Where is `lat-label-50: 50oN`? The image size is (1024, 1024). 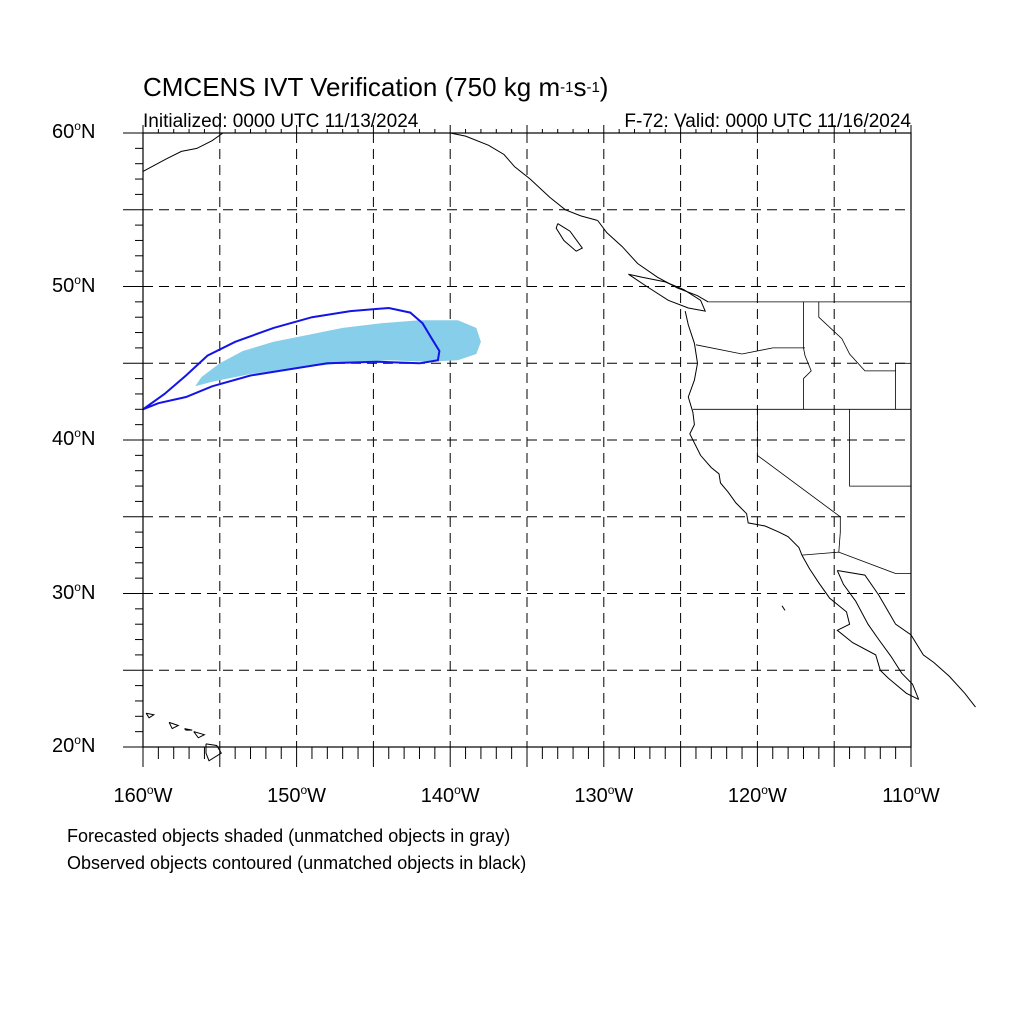
lat-label-50: 50oN is located at coordinates (74, 285).